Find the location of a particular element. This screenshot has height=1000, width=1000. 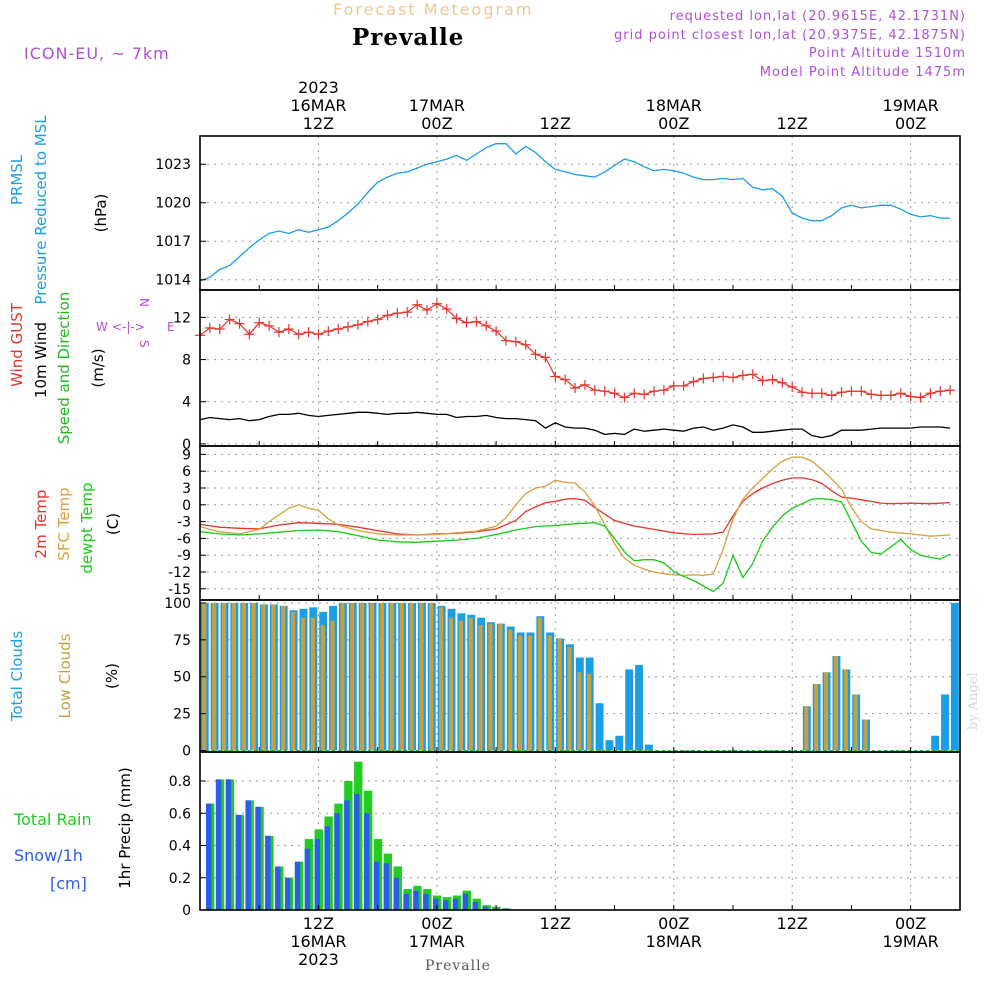

compass-north: N is located at coordinates (144, 302).